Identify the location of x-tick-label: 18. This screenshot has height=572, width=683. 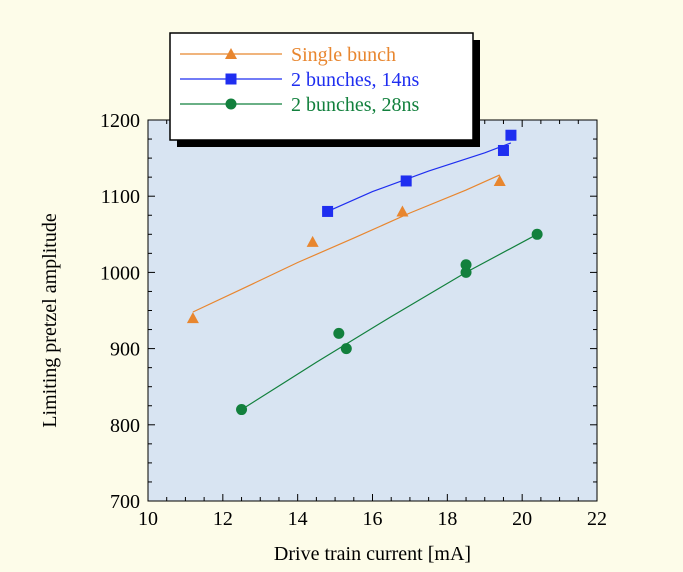
(447, 519).